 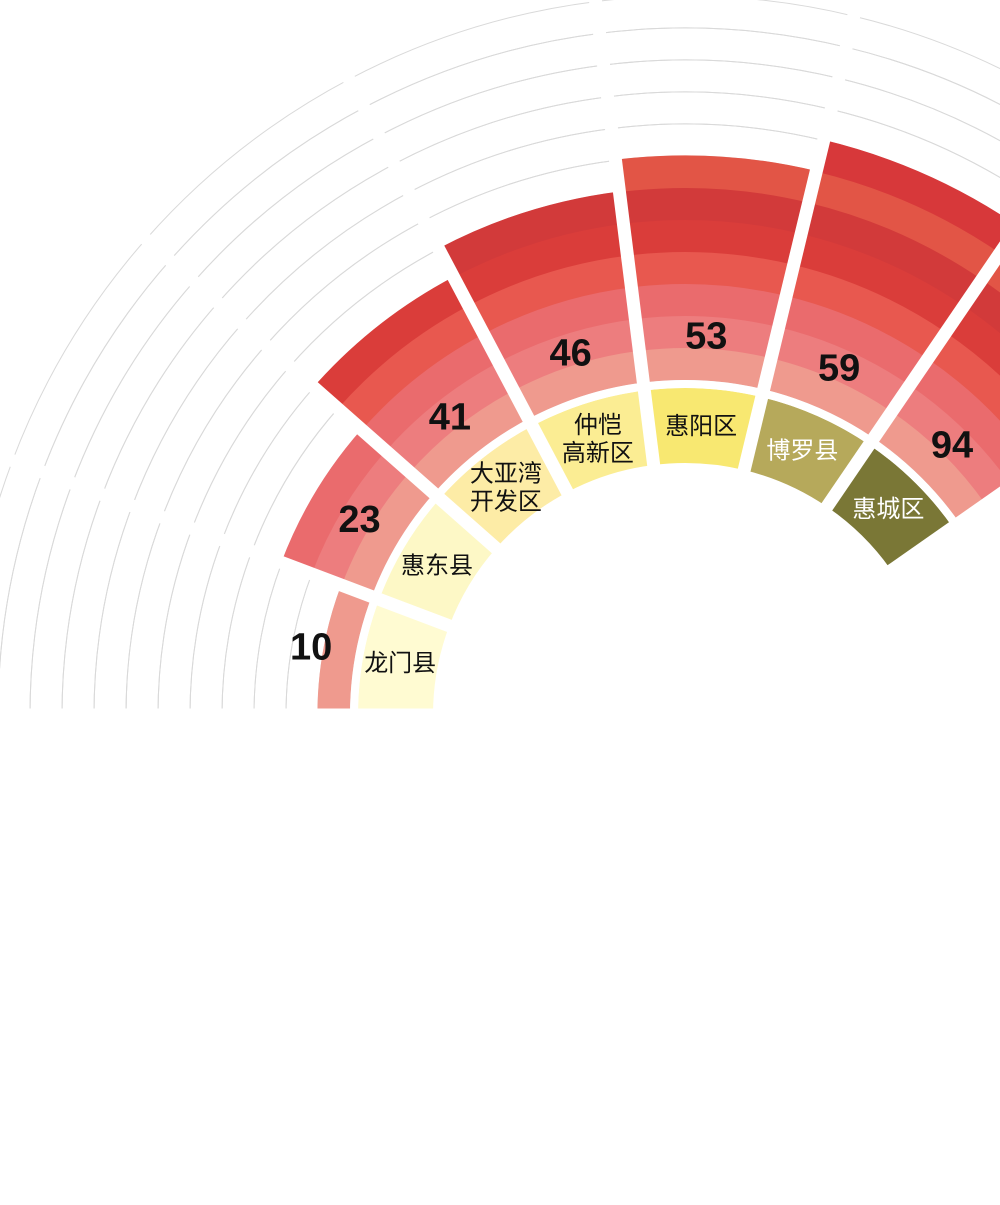 What do you see at coordinates (701, 426) in the screenshot?
I see `category-label: 惠阳区` at bounding box center [701, 426].